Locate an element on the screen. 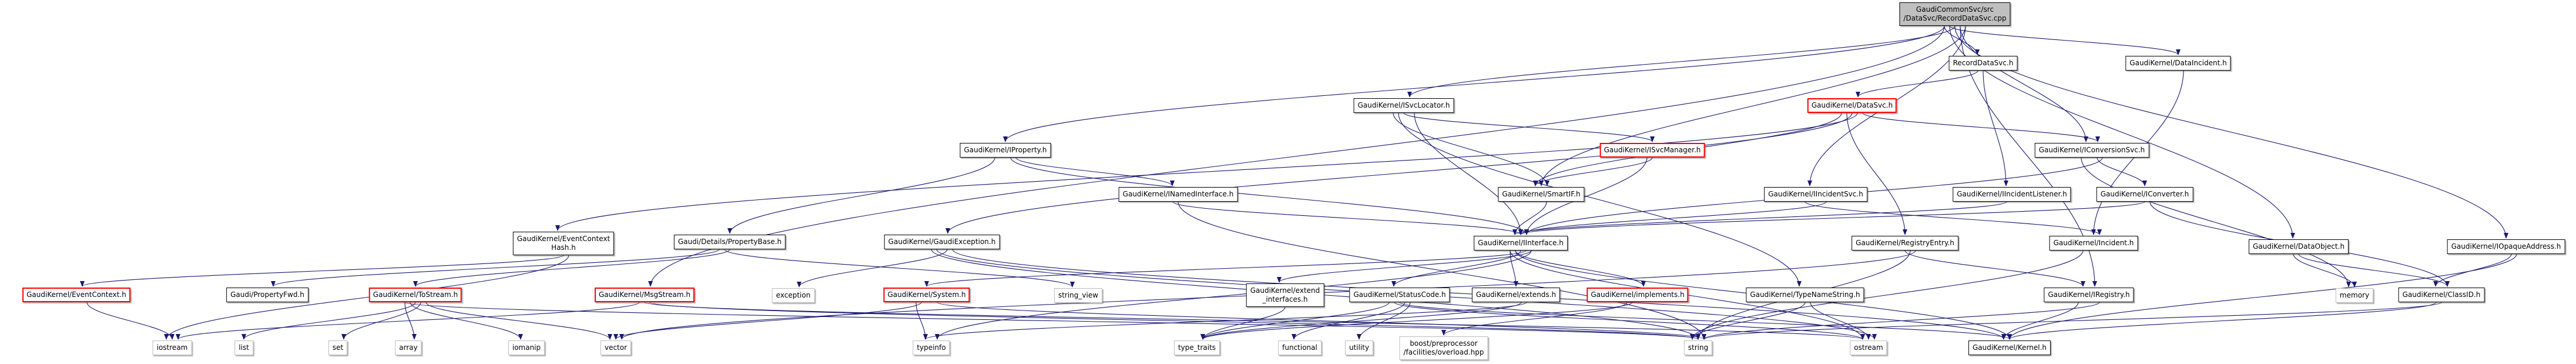  edge-tostream-to-set is located at coordinates (381, 321).